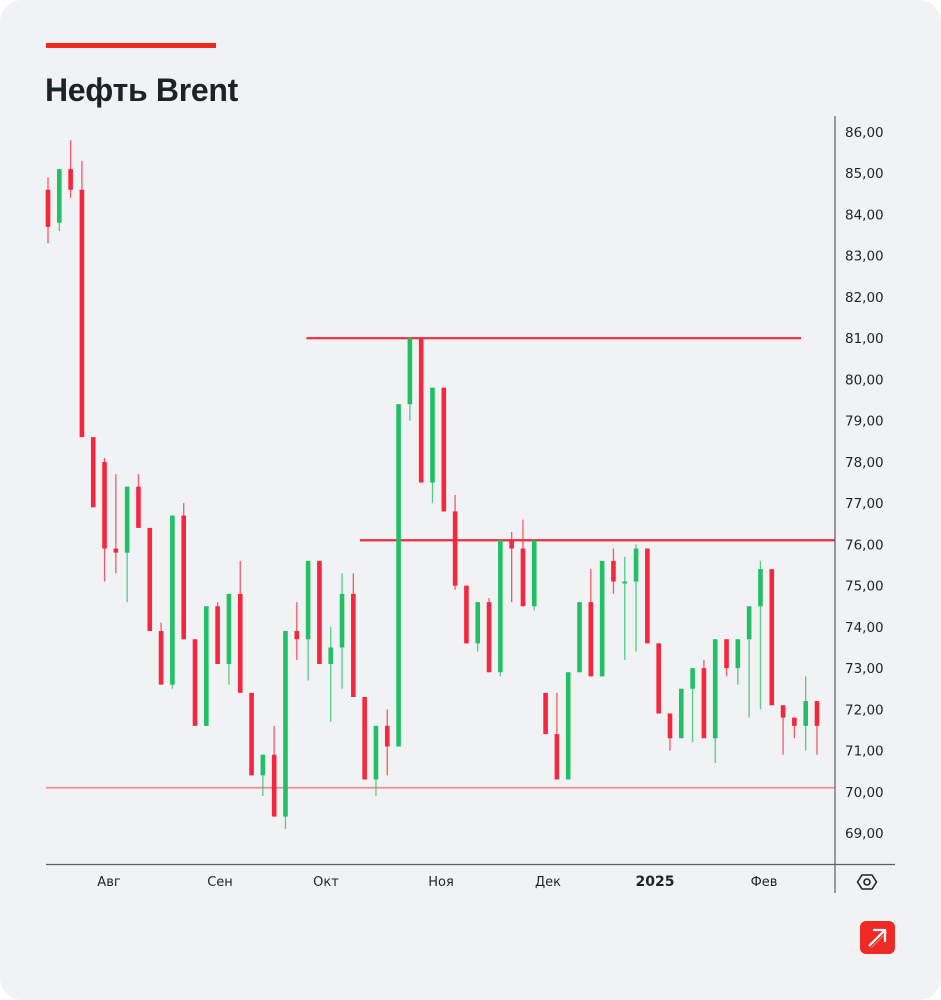 The width and height of the screenshot is (941, 1000). What do you see at coordinates (131, 45) in the screenshot?
I see `accent-bar` at bounding box center [131, 45].